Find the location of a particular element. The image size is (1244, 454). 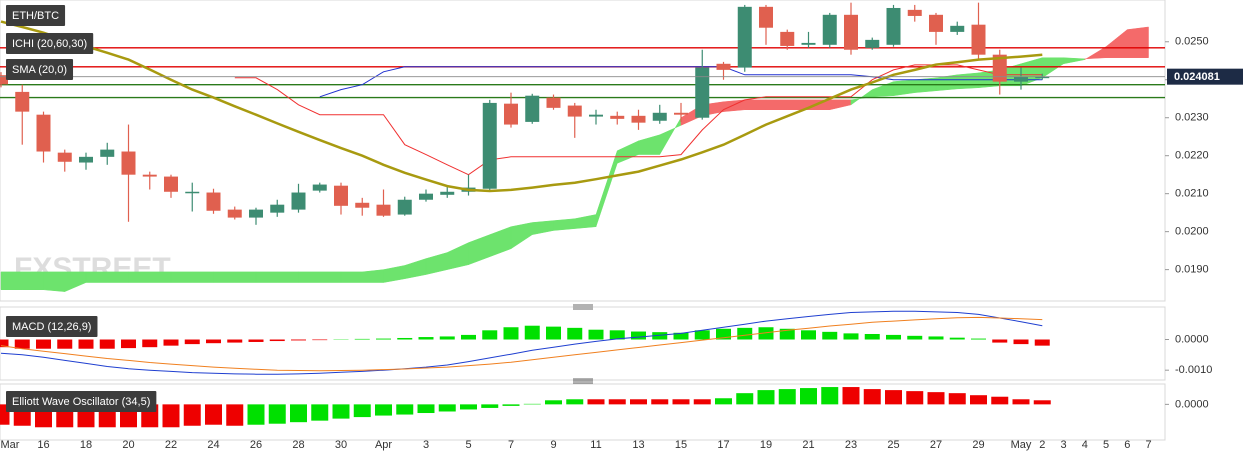

y-tick-label: 0.0220 is located at coordinates (1192, 156).